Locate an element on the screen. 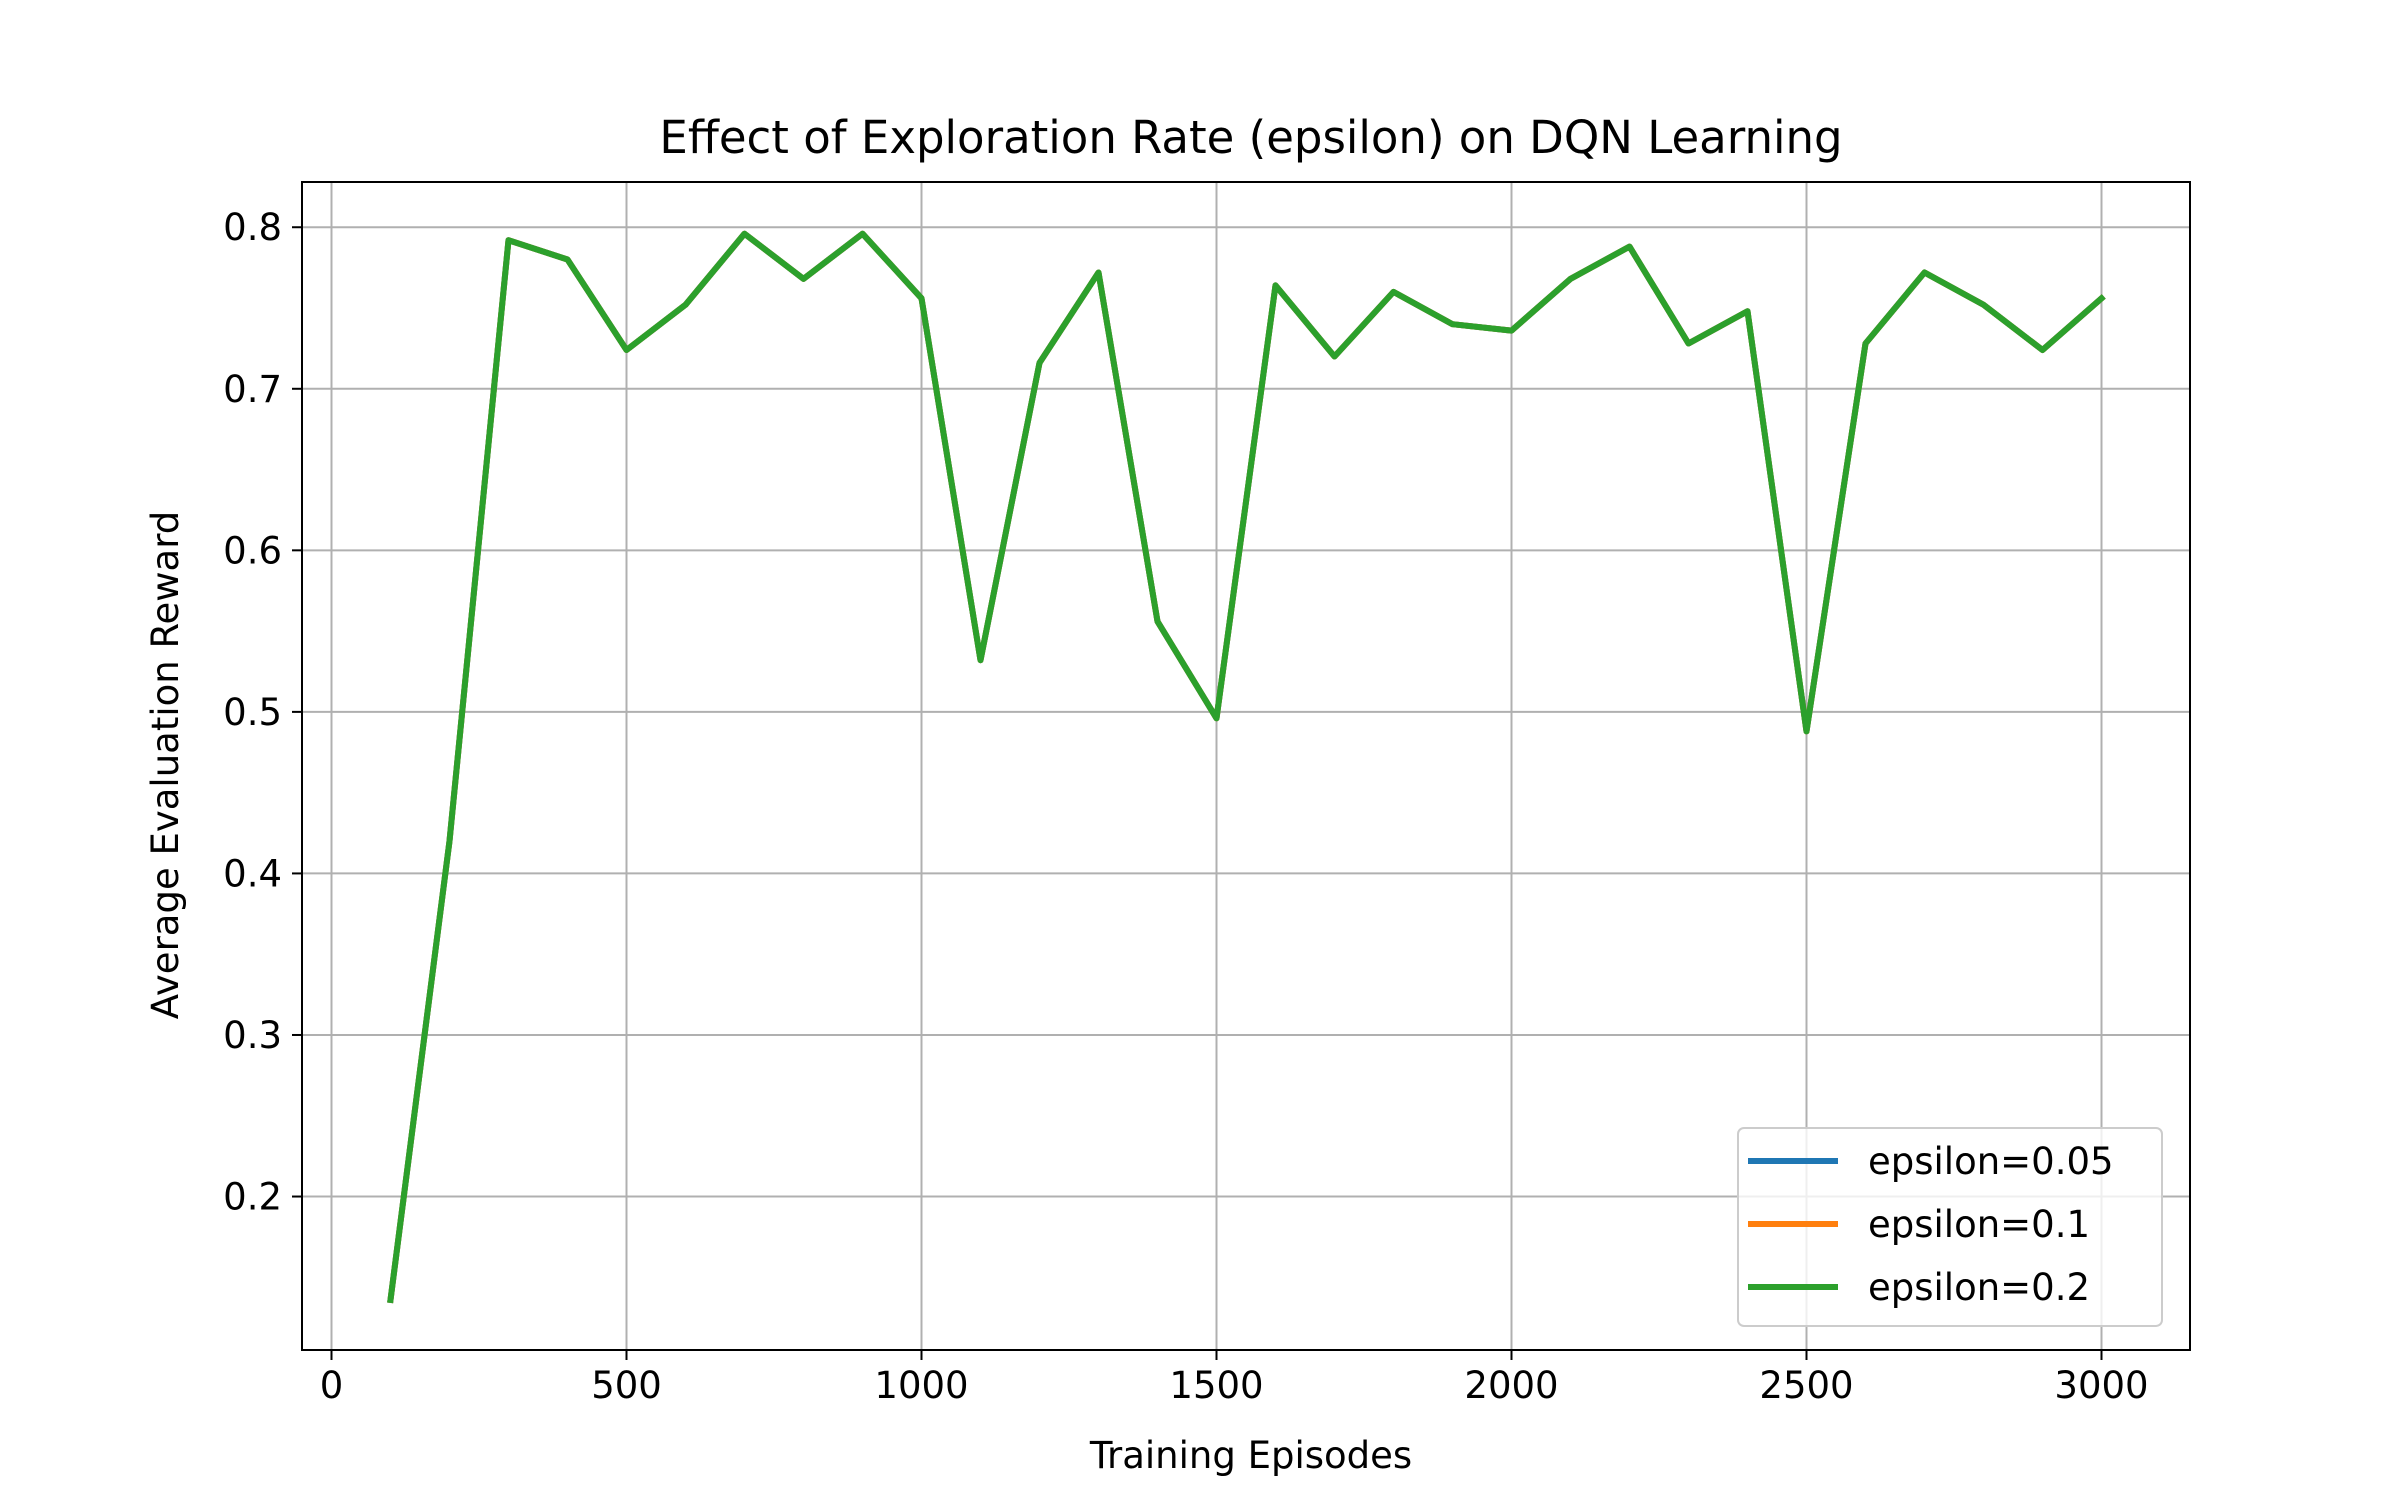  y-axis-label: Average Evaluation Reward is located at coordinates (165, 765).